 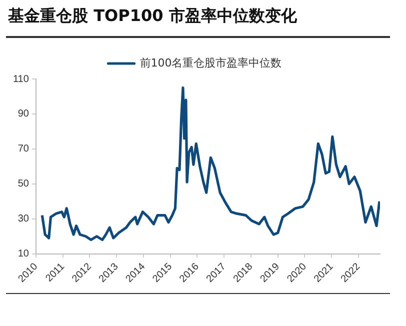 What do you see at coordinates (152, 16) in the screenshot?
I see `chart-title: 基金重仓股 TOP100 市盈率中位数变化` at bounding box center [152, 16].